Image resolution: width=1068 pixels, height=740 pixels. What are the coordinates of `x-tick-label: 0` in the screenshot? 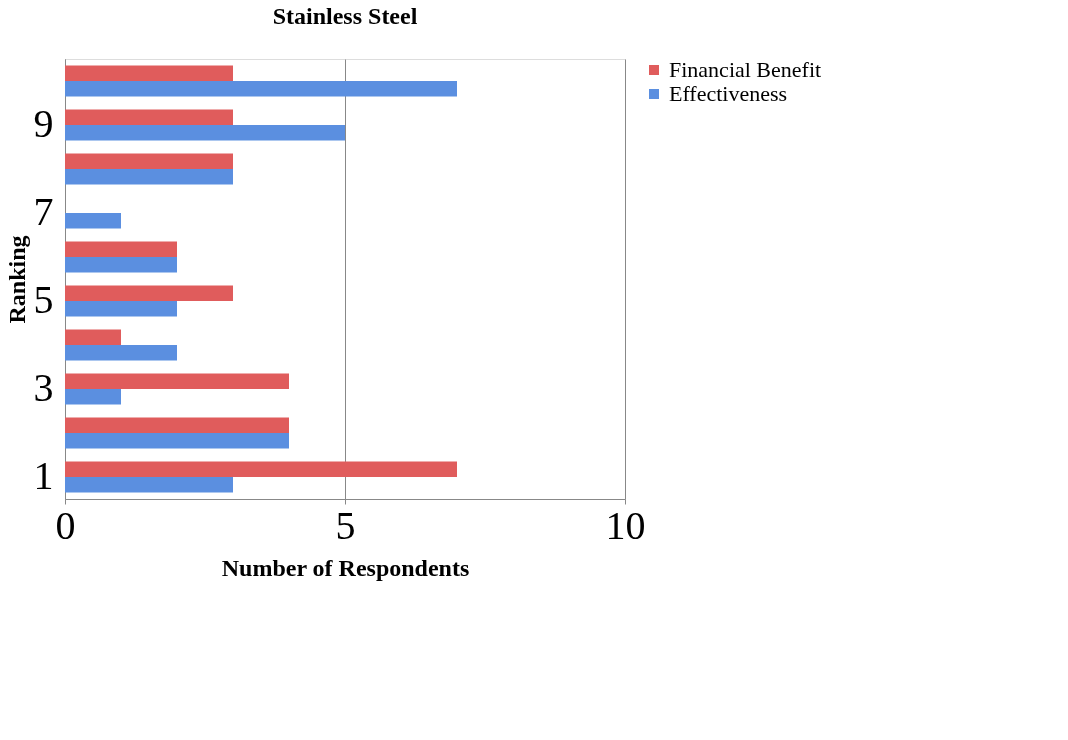 It's located at (65, 525).